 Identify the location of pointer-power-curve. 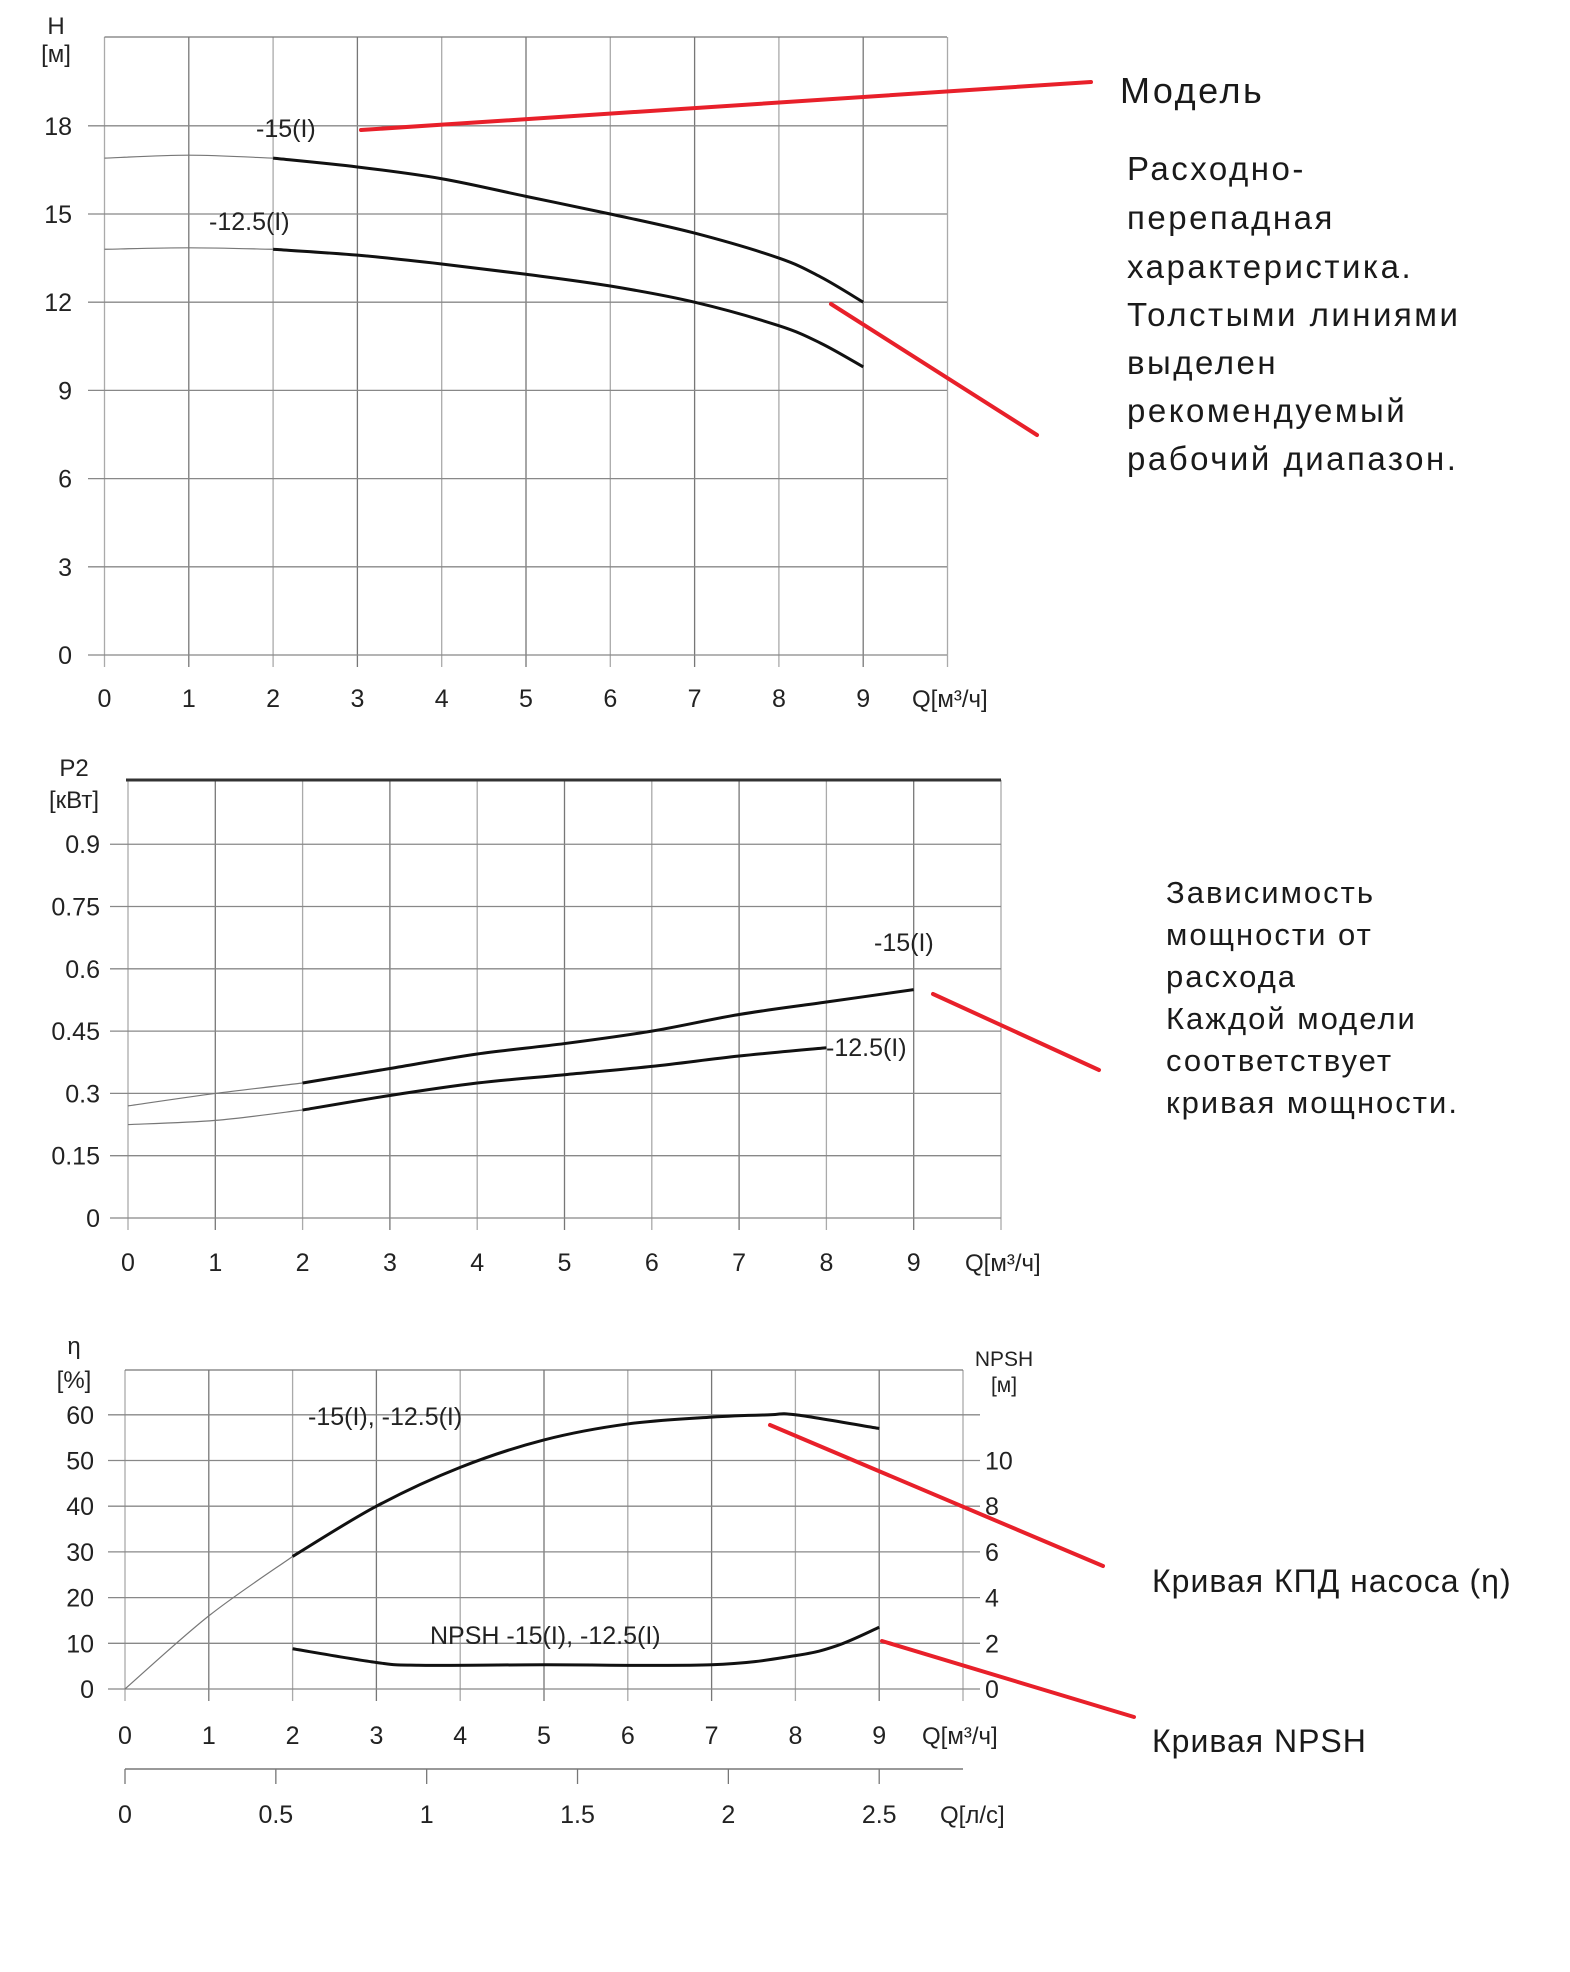
(1016, 1032).